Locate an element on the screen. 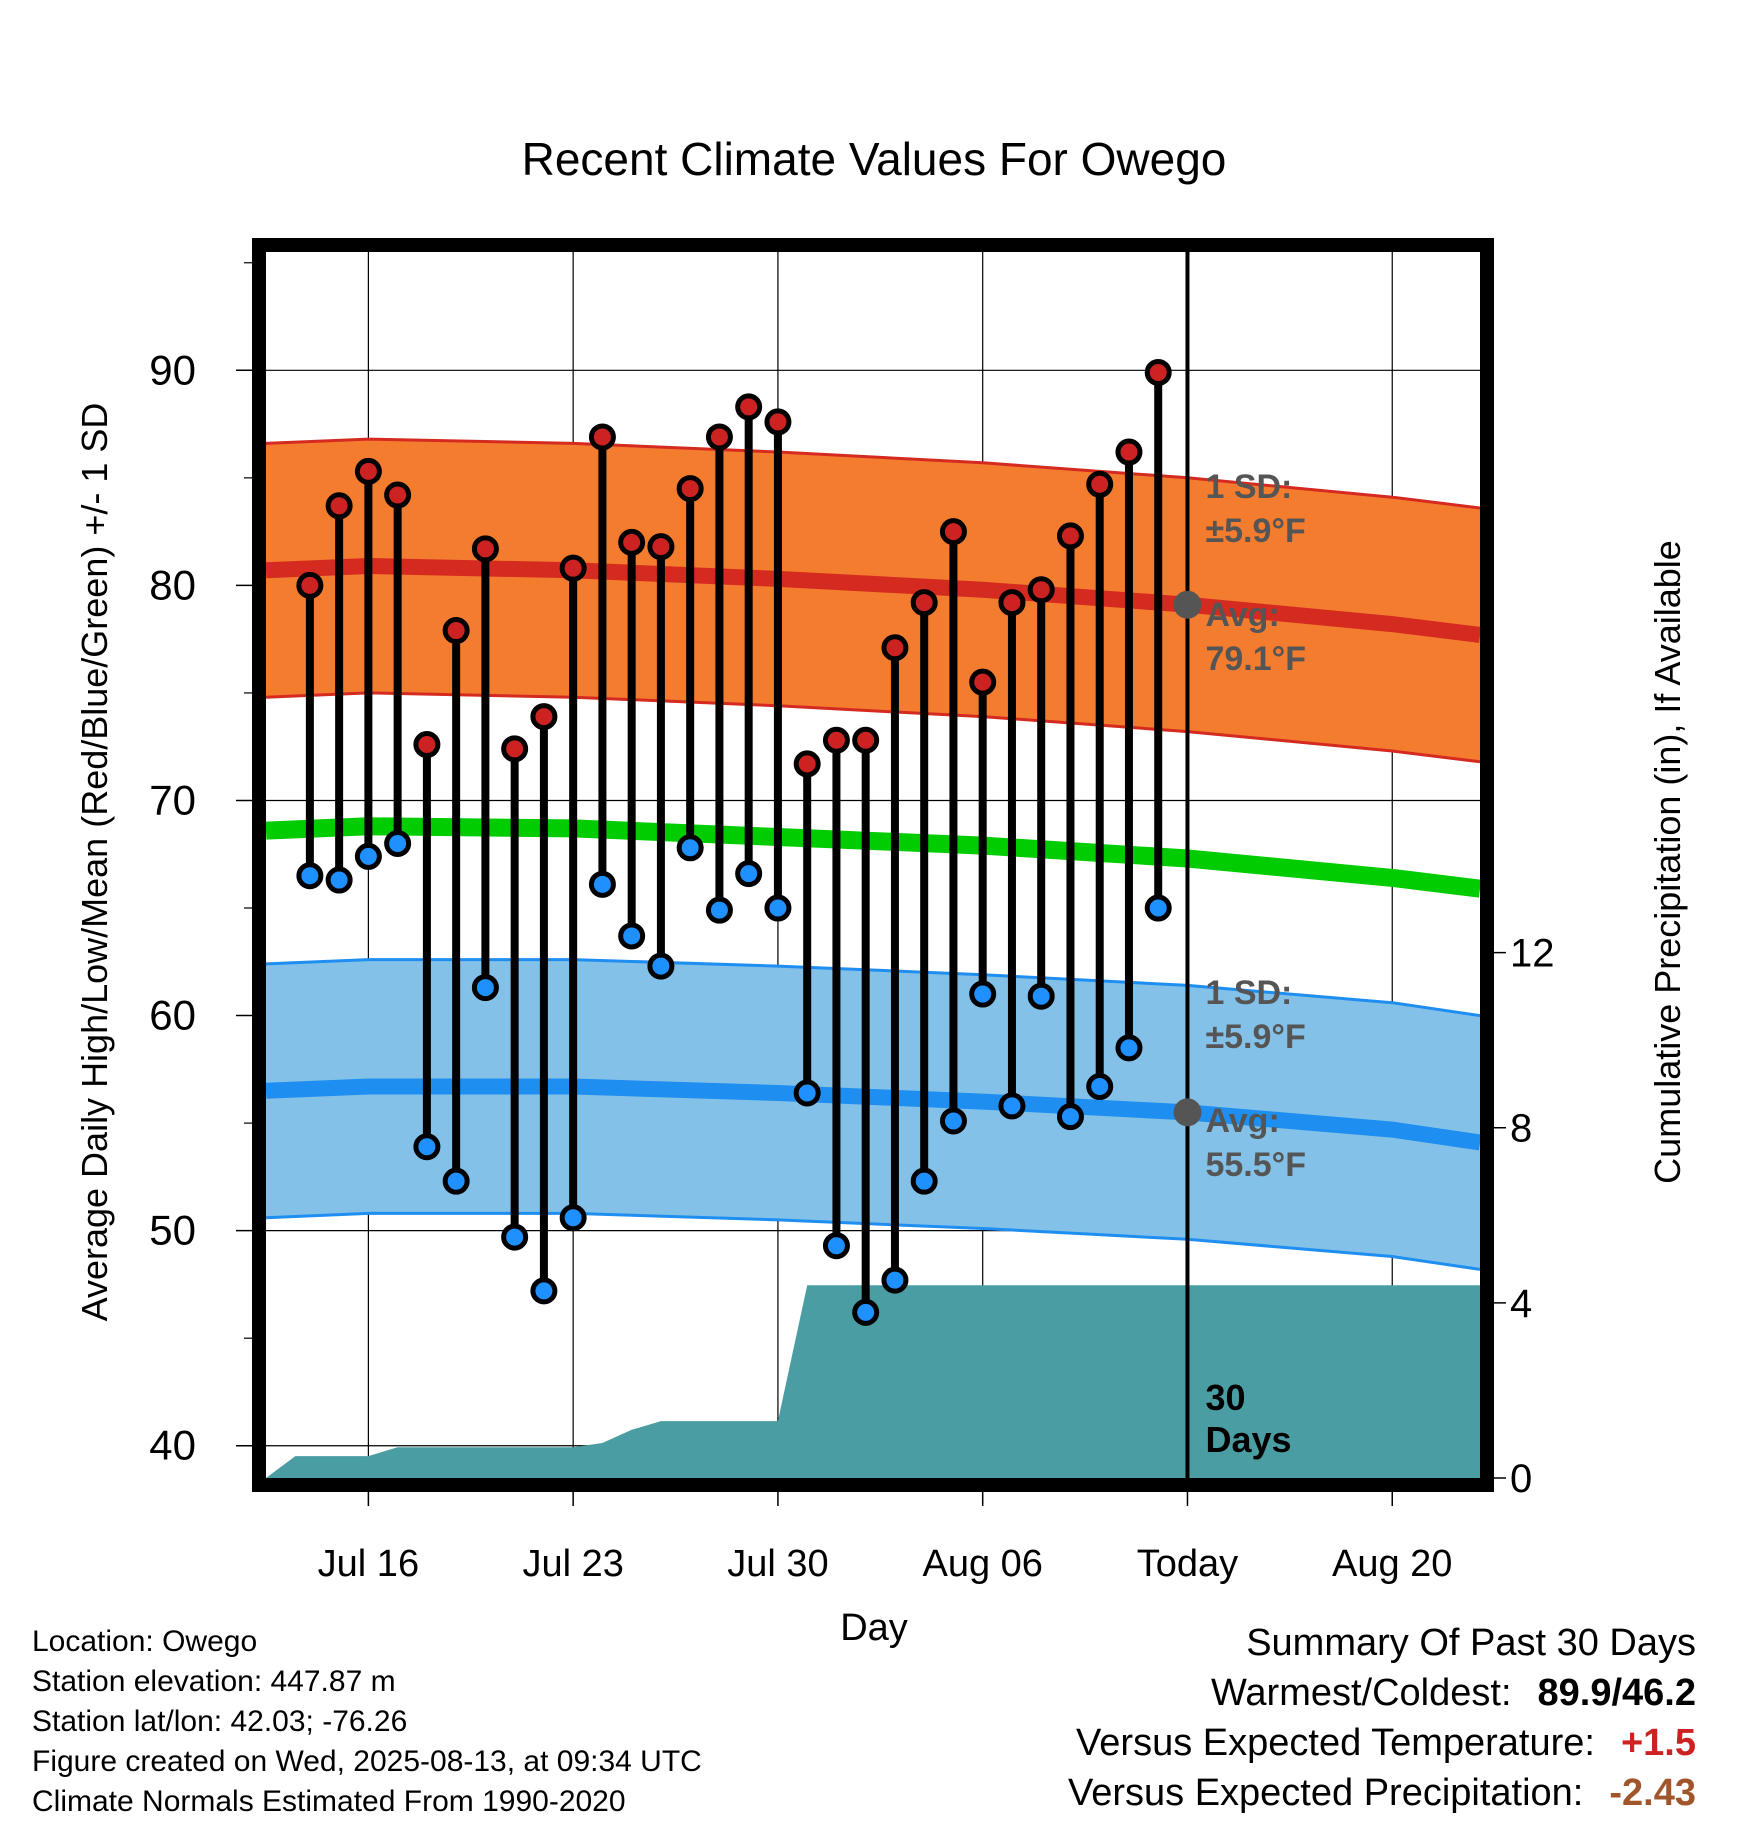 The height and width of the screenshot is (1828, 1748). y-tick-label: 50 is located at coordinates (172, 1230).